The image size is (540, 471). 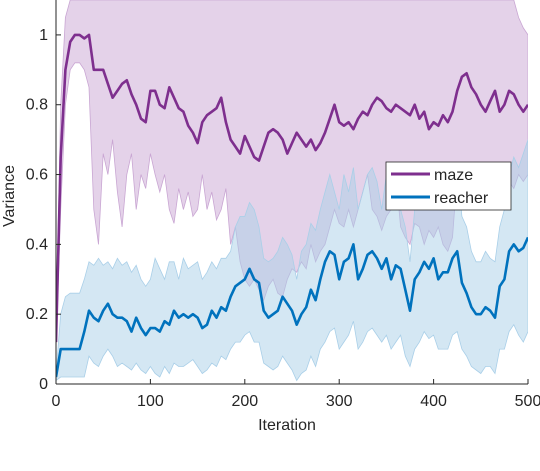 What do you see at coordinates (37, 175) in the screenshot?
I see `y-tick-label: 0.6` at bounding box center [37, 175].